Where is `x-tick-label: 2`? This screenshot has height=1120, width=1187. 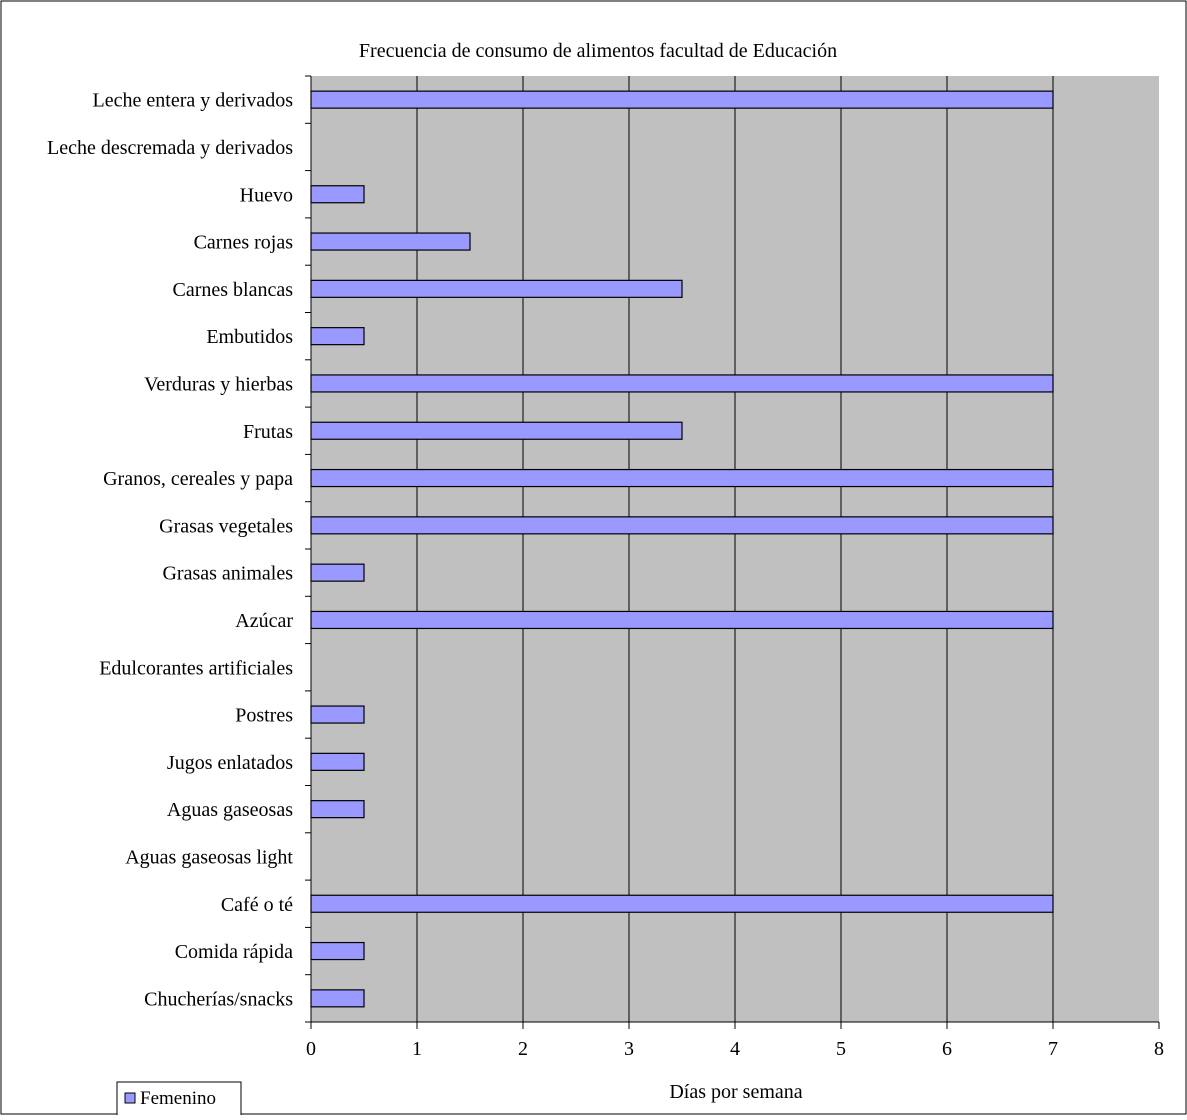
x-tick-label: 2 is located at coordinates (523, 1049).